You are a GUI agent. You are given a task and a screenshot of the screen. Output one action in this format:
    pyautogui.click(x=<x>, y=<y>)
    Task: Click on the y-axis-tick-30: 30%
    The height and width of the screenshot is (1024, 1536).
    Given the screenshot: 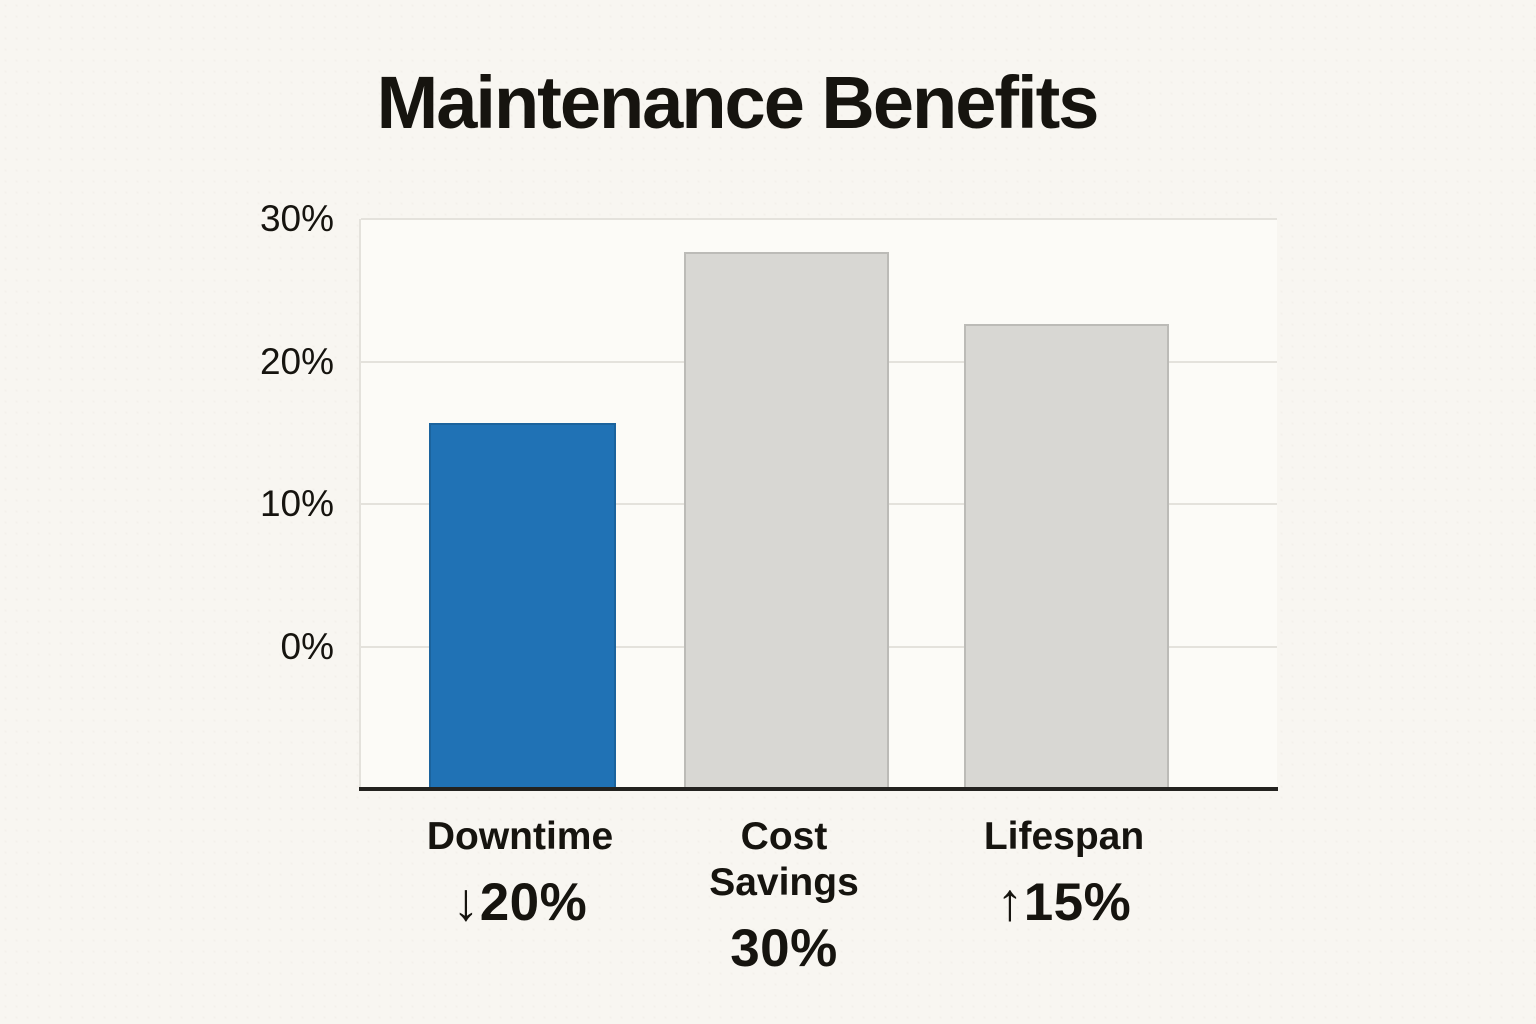 What is the action you would take?
    pyautogui.click(x=296, y=218)
    